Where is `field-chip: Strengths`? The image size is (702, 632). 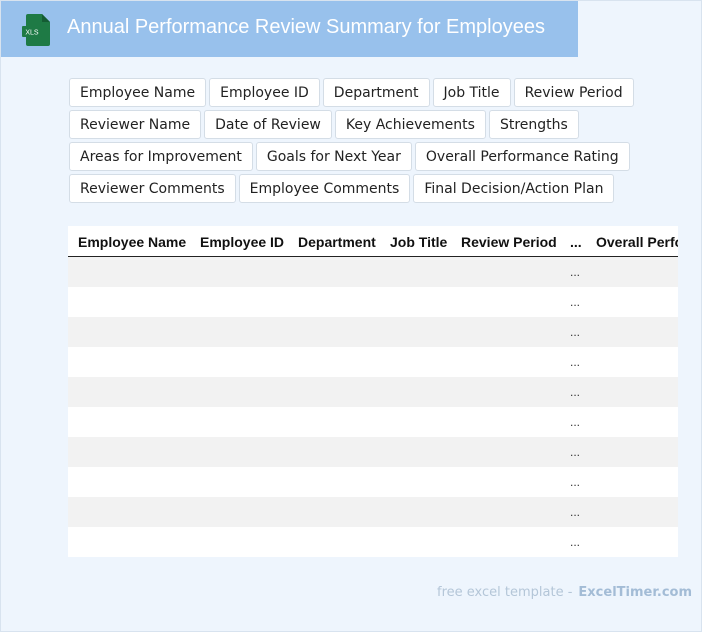 field-chip: Strengths is located at coordinates (533, 124).